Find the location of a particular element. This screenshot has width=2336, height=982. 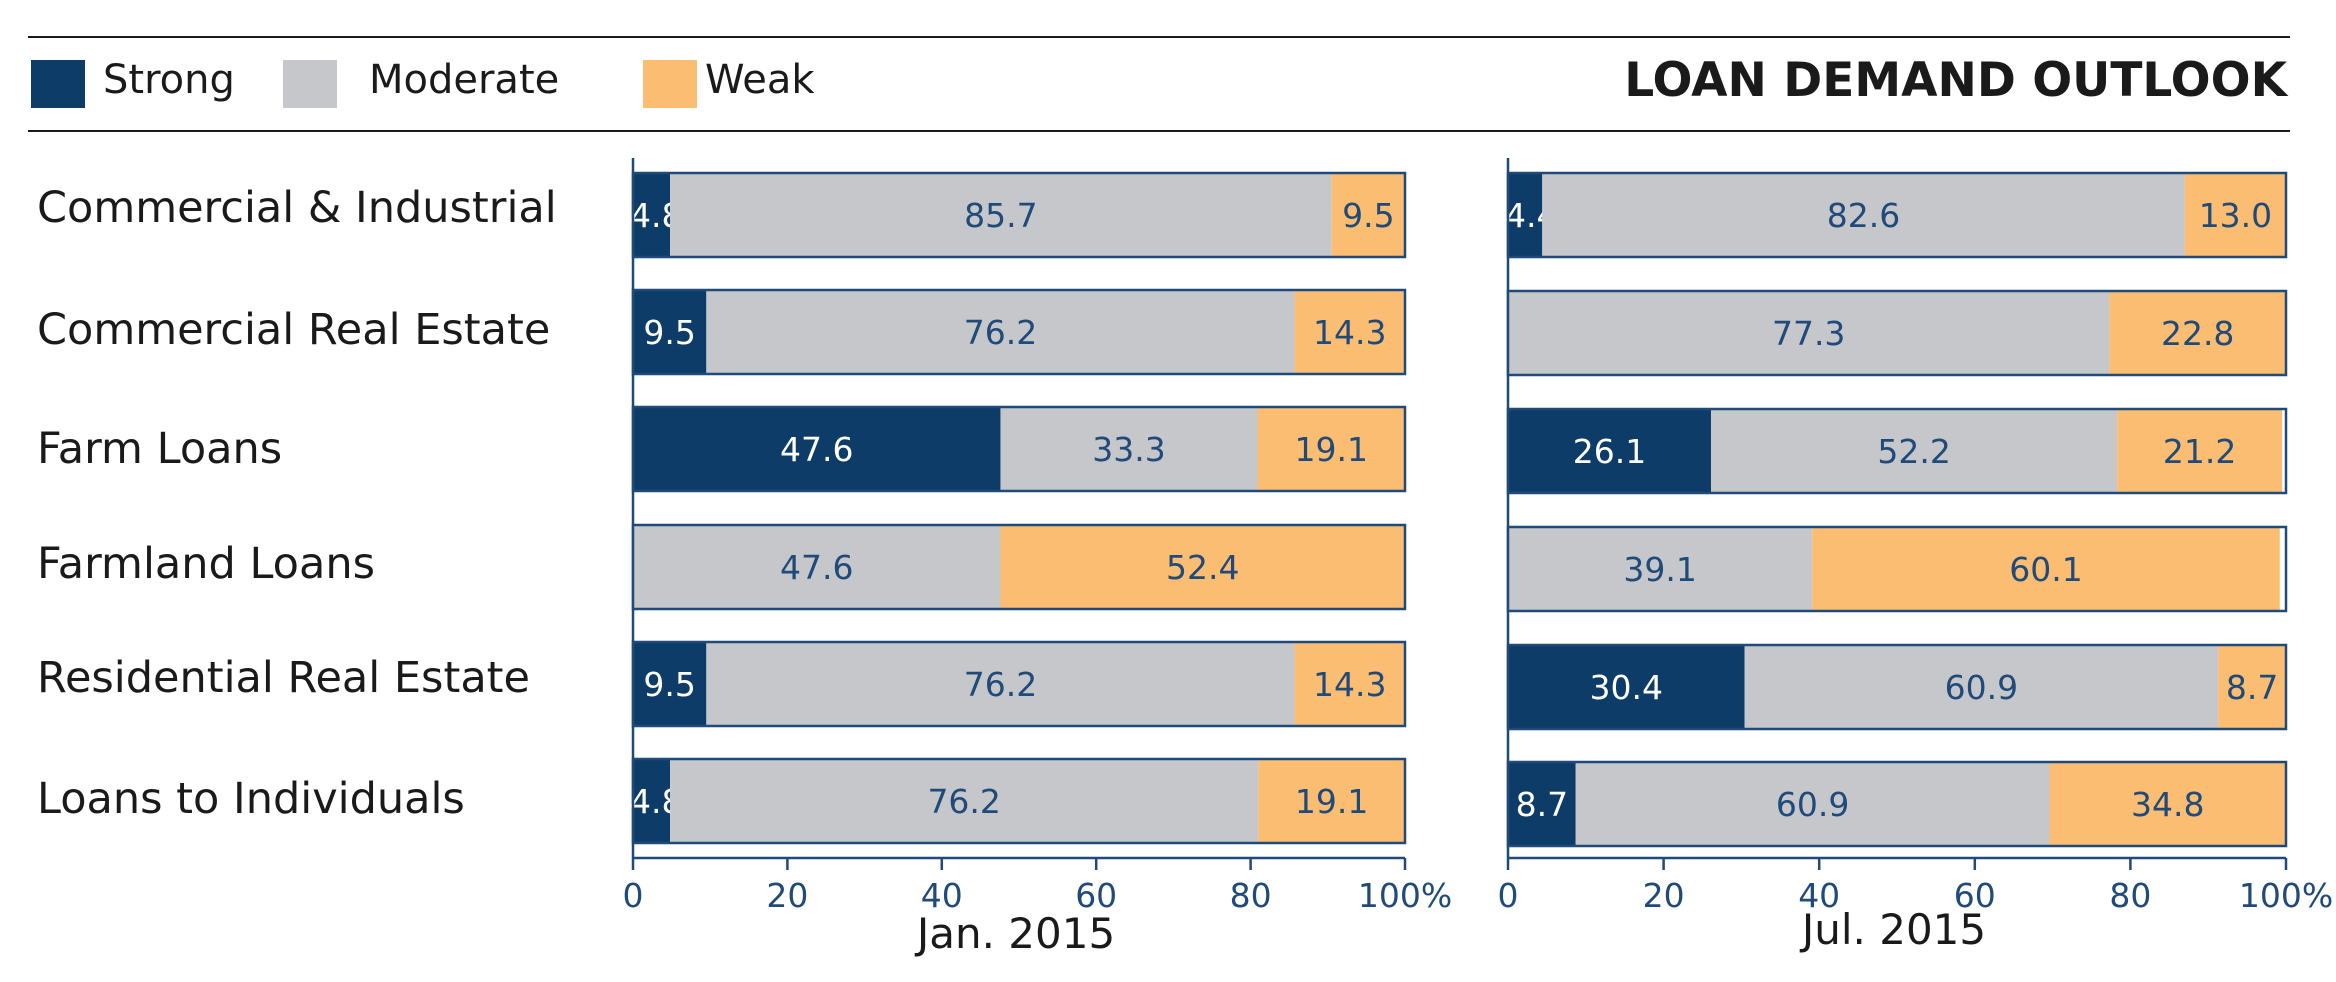

x-tick-label: 20 is located at coordinates (1664, 895).